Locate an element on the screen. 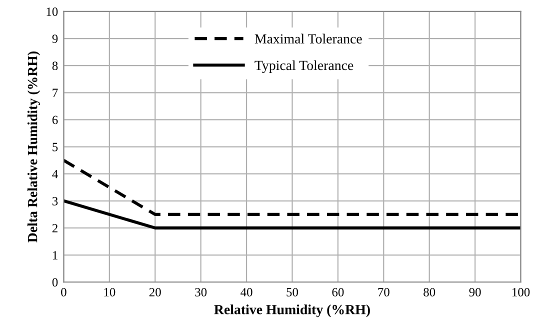 The image size is (554, 328). x-tick-label: 50 is located at coordinates (292, 292).